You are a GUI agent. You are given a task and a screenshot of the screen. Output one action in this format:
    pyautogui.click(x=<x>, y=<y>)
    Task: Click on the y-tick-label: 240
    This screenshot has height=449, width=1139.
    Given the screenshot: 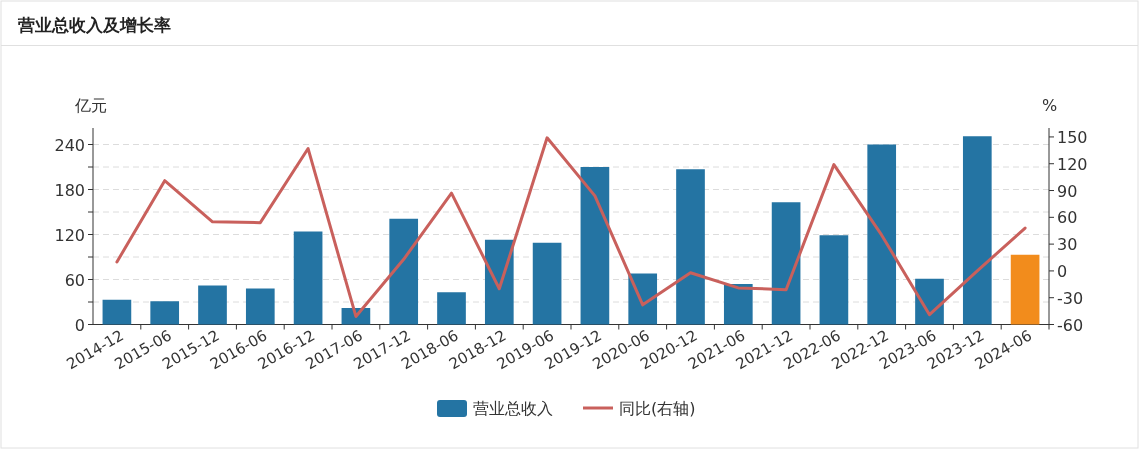 What is the action you would take?
    pyautogui.click(x=69, y=145)
    